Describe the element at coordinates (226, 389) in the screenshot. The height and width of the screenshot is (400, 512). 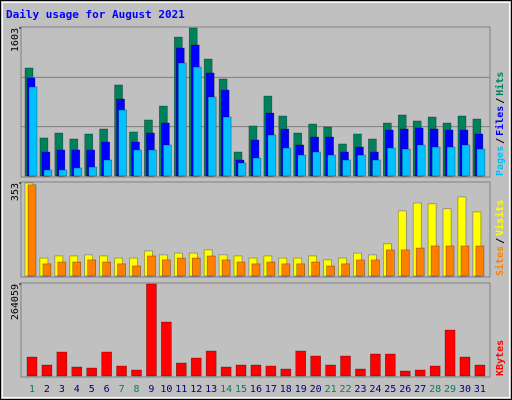
I see `x-tick-label: 14` at that location.